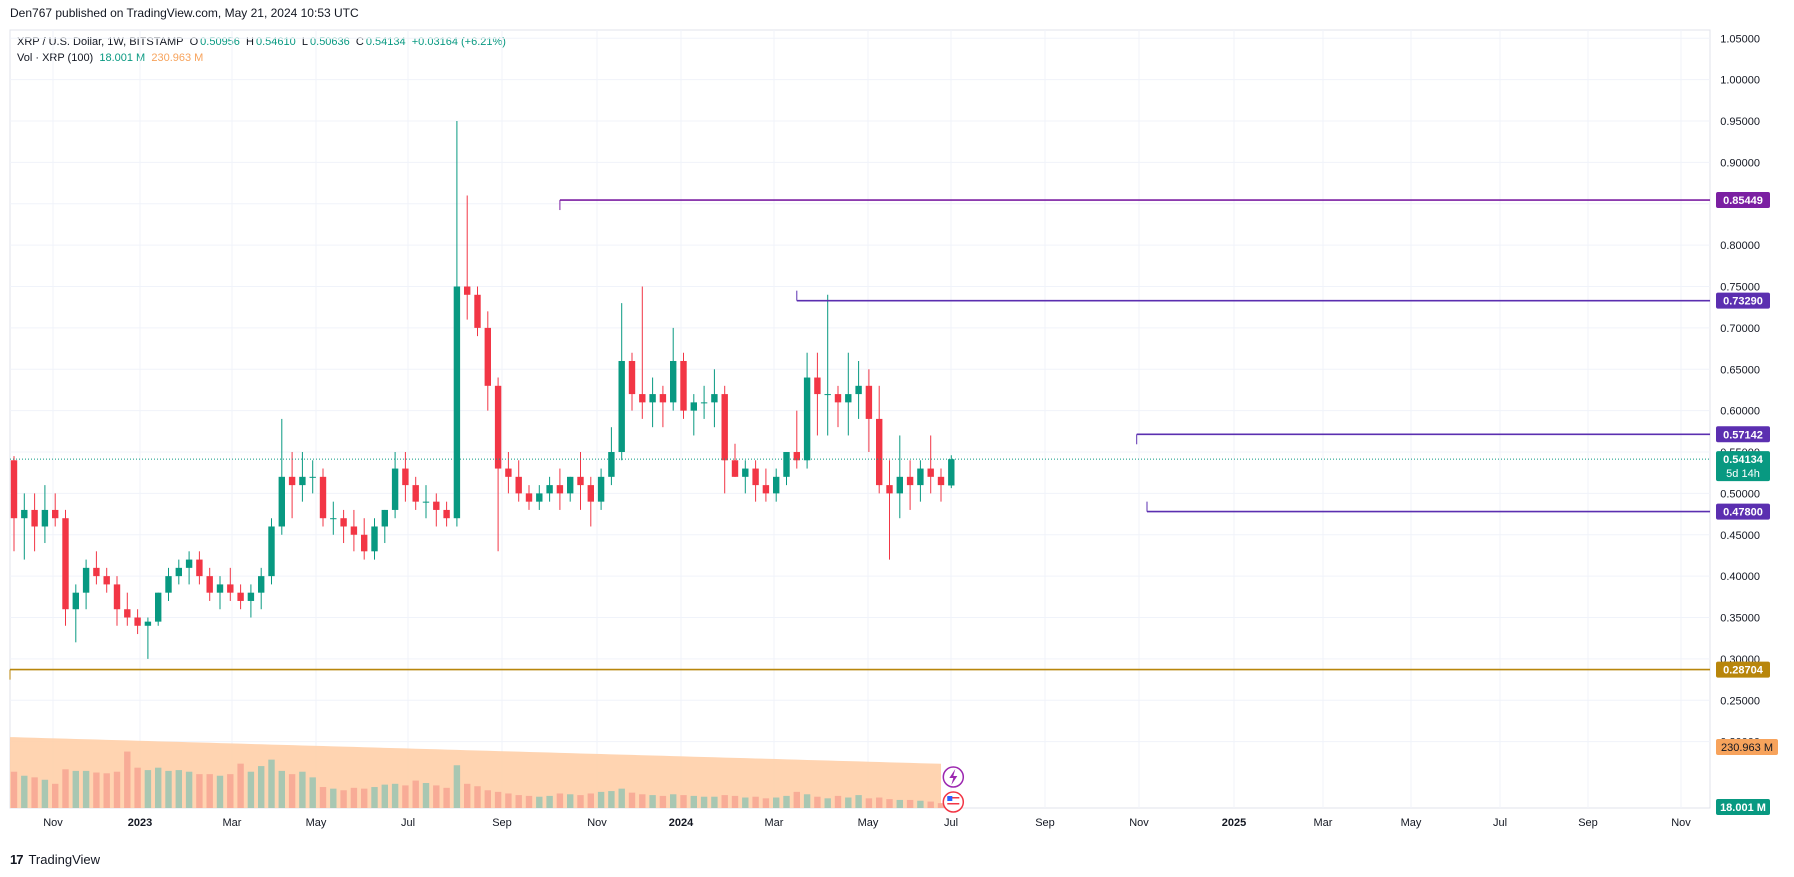 The height and width of the screenshot is (877, 1794). What do you see at coordinates (250, 42) in the screenshot?
I see `high-label: H` at bounding box center [250, 42].